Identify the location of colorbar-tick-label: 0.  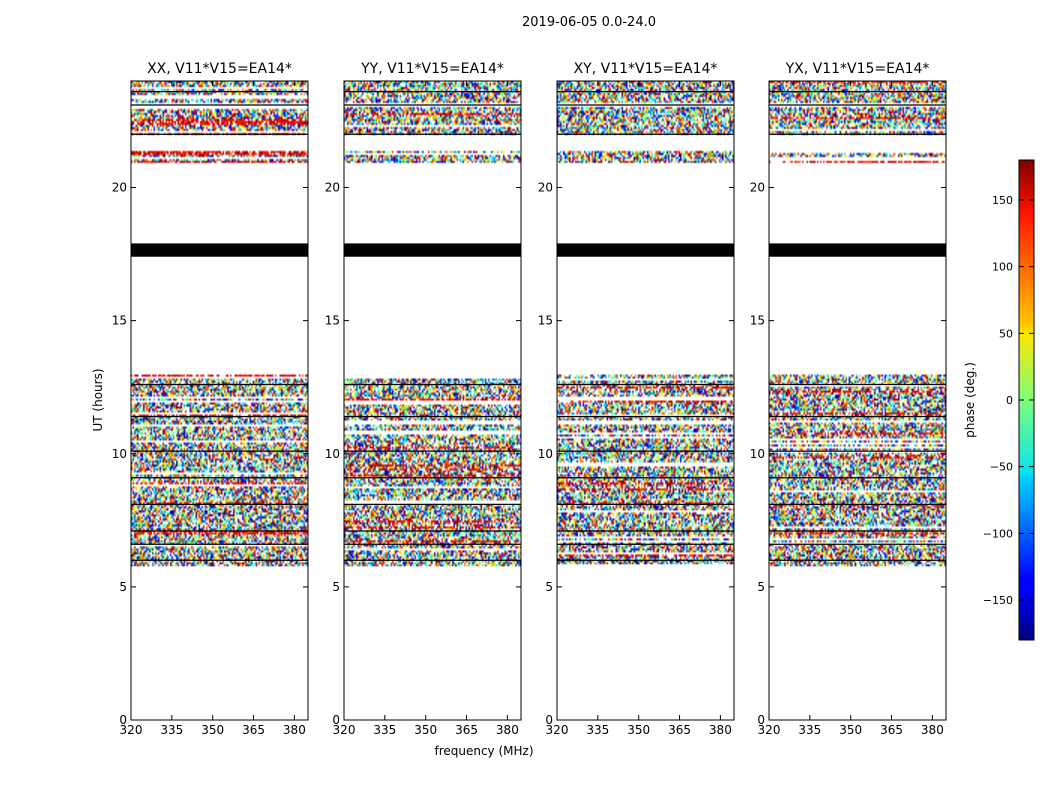
(1009, 400).